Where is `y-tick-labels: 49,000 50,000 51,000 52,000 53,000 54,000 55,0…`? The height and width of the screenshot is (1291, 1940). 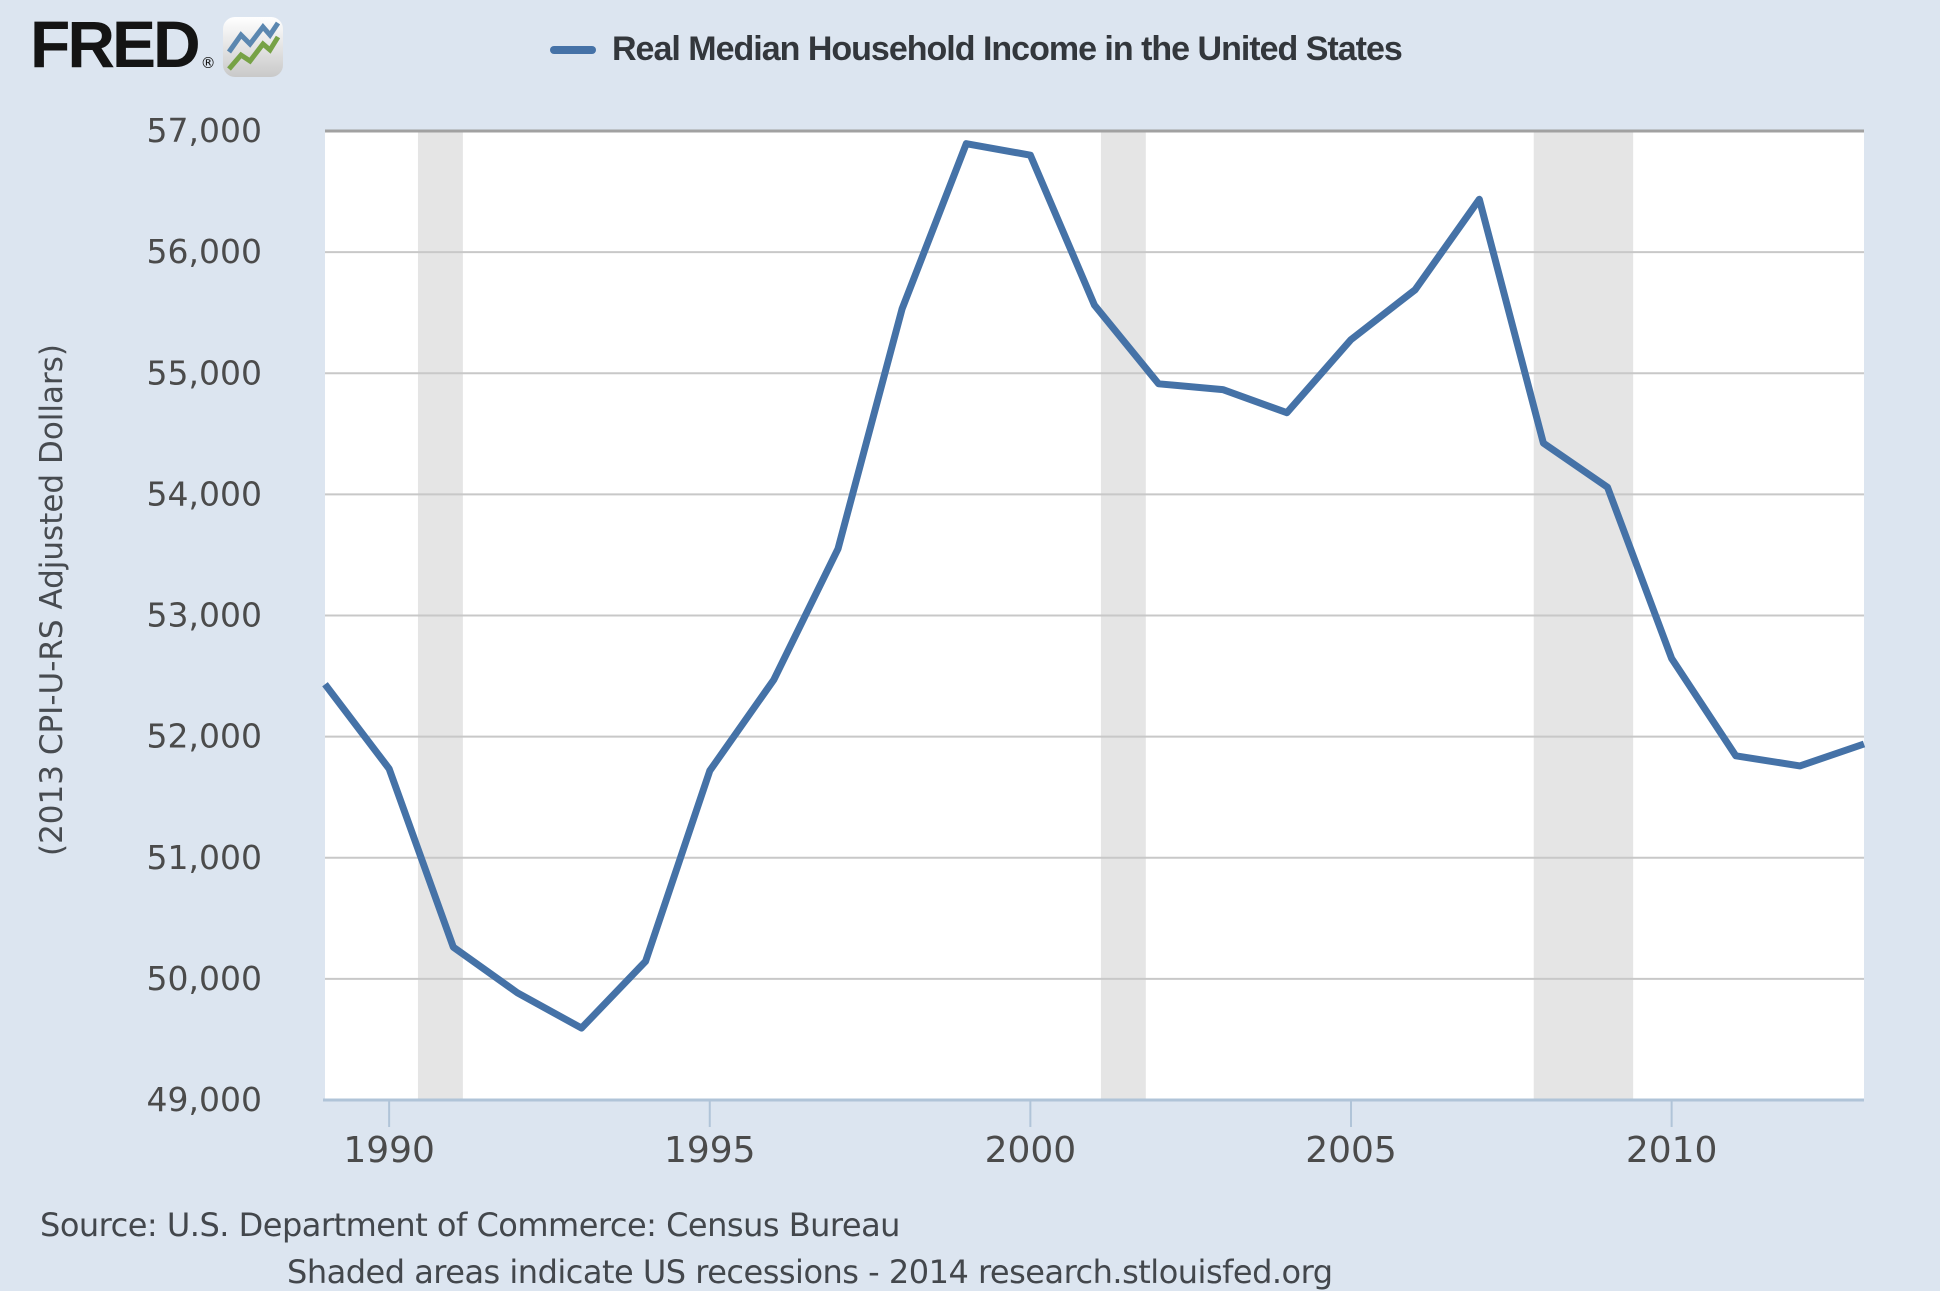
y-tick-labels: 49,000 50,000 51,000 52,000 53,000 54,000 55,0… is located at coordinates (204, 615).